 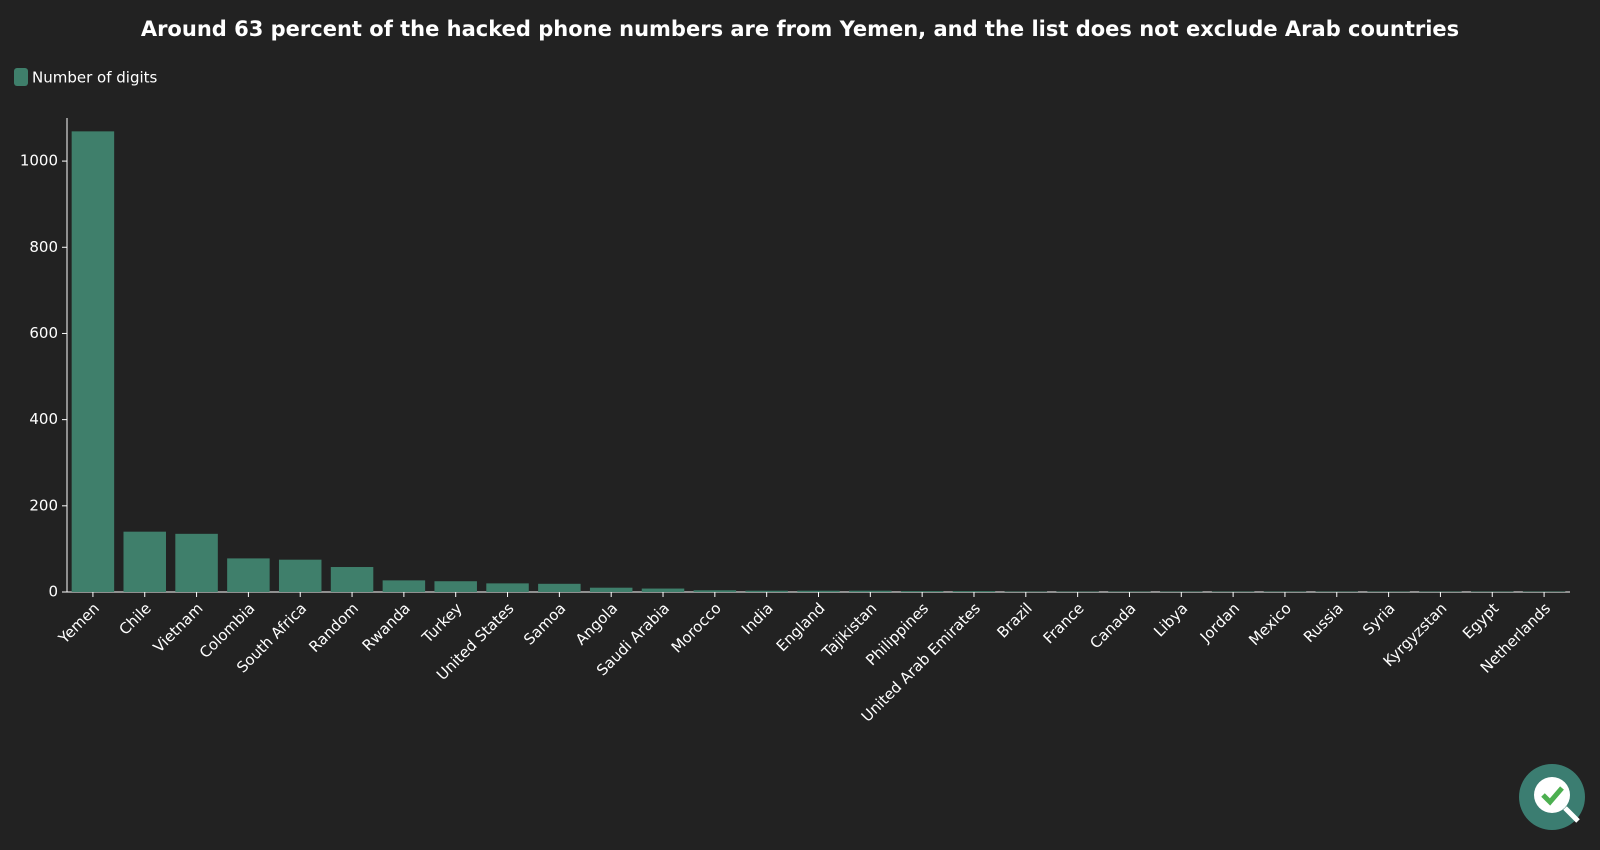 I want to click on x-tick-label: Russia, so click(x=1323, y=622).